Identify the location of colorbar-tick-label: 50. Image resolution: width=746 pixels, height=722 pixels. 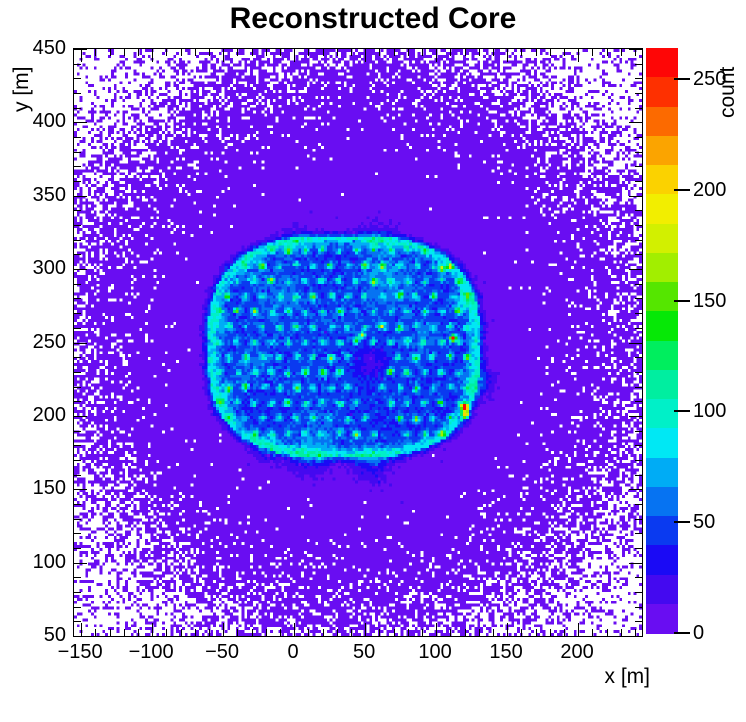
(704, 522).